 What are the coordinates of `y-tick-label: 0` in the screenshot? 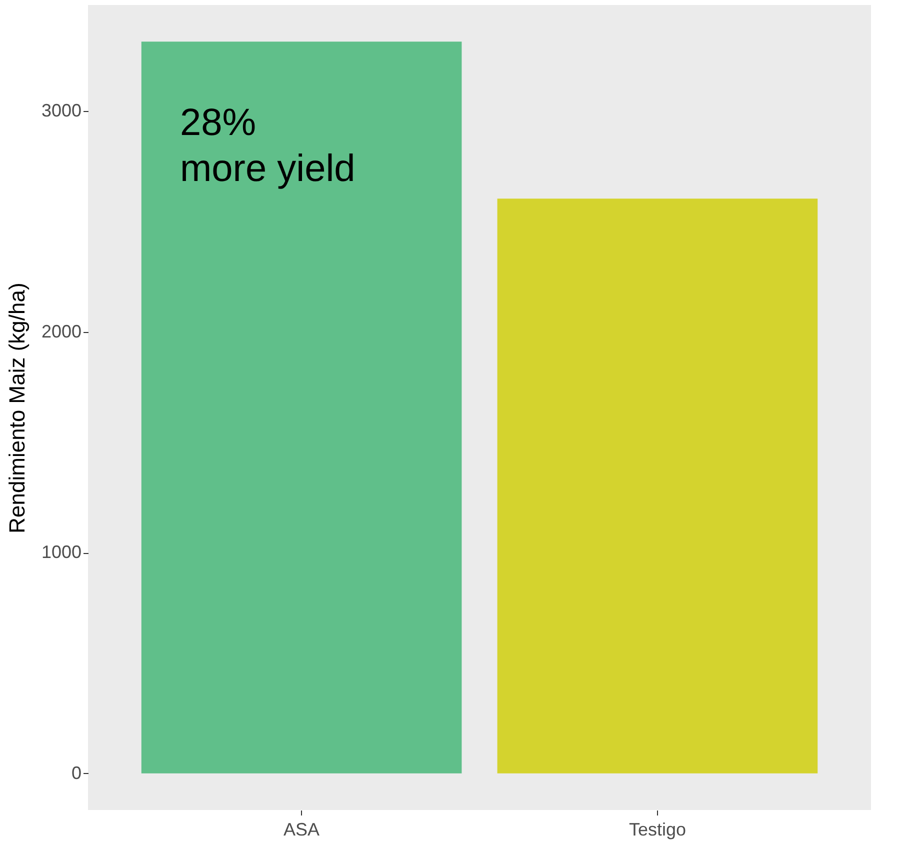 It's located at (76, 772).